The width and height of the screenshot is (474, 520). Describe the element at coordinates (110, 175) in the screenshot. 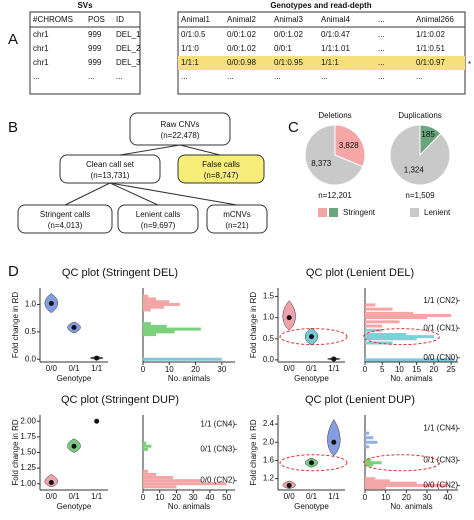

I see `node-count: (n=13,731)` at that location.